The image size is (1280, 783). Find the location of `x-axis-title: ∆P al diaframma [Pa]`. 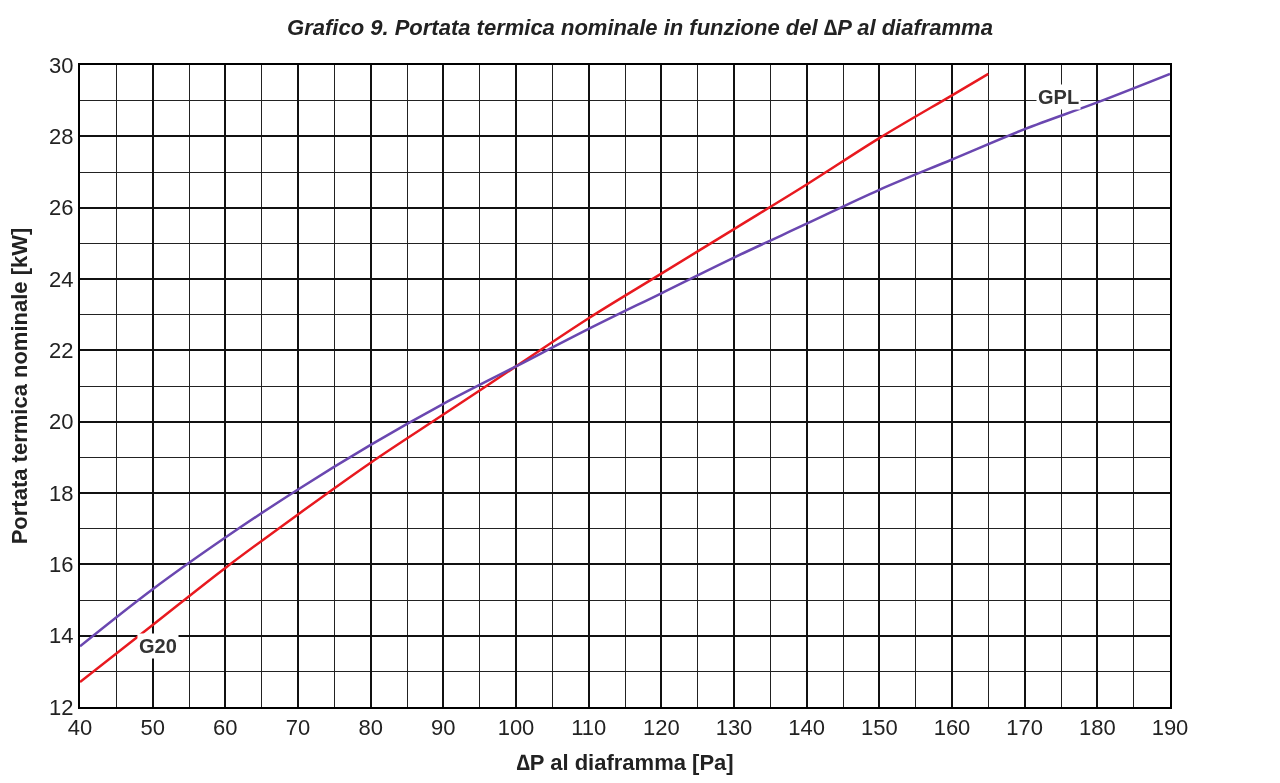

x-axis-title: ∆P al diaframma [Pa] is located at coordinates (625, 762).